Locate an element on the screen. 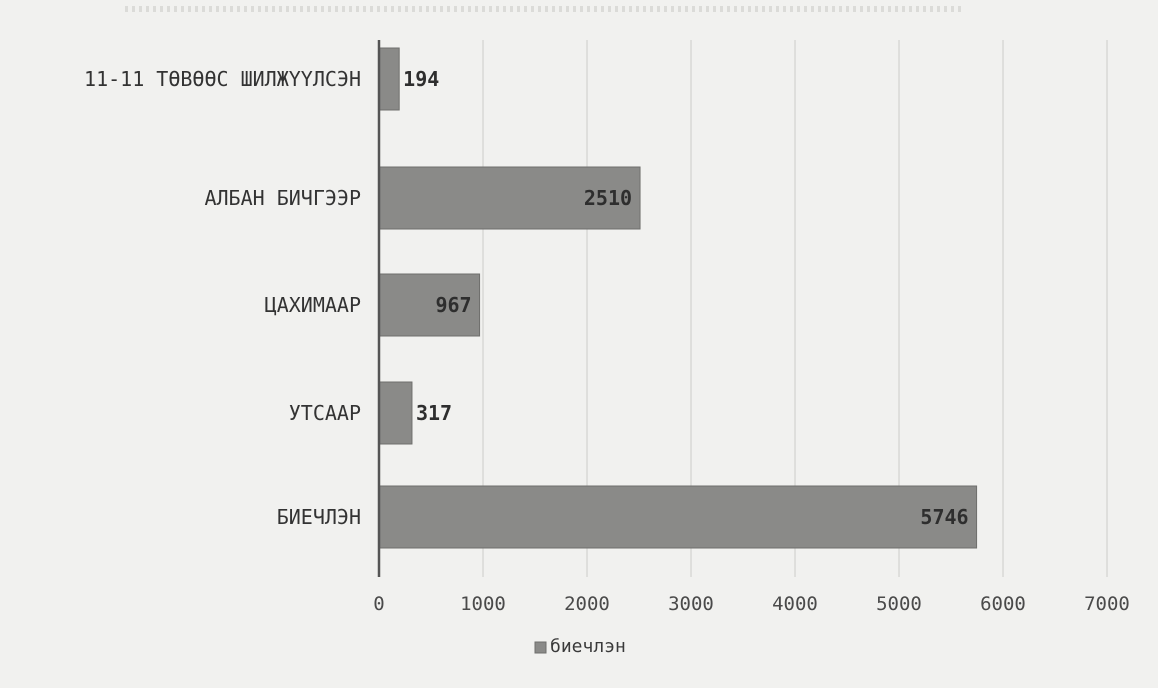  x-tick-label-3000: 3000 is located at coordinates (691, 604).